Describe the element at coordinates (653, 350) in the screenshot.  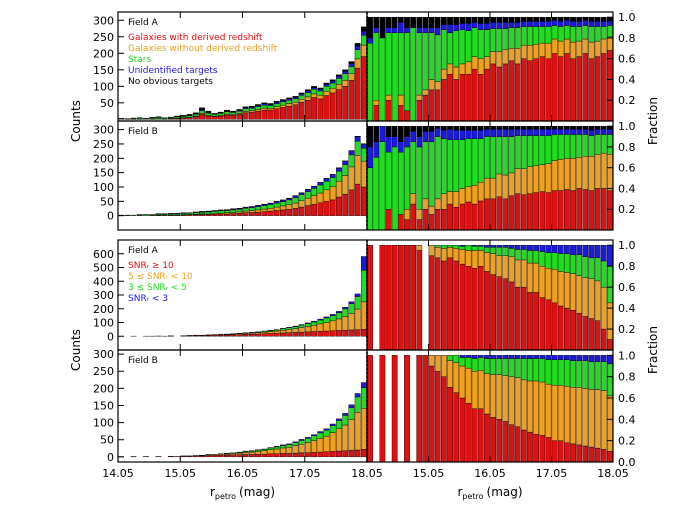
I see `y-axis-label: Fraction` at that location.